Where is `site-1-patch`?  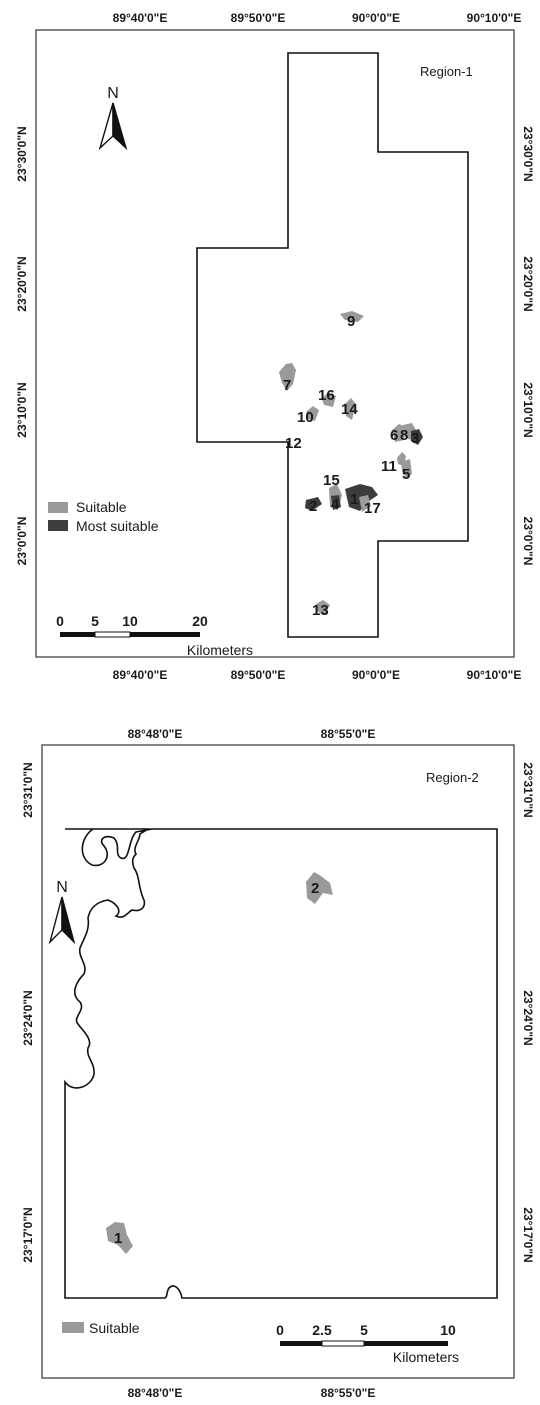 site-1-patch is located at coordinates (119, 1238).